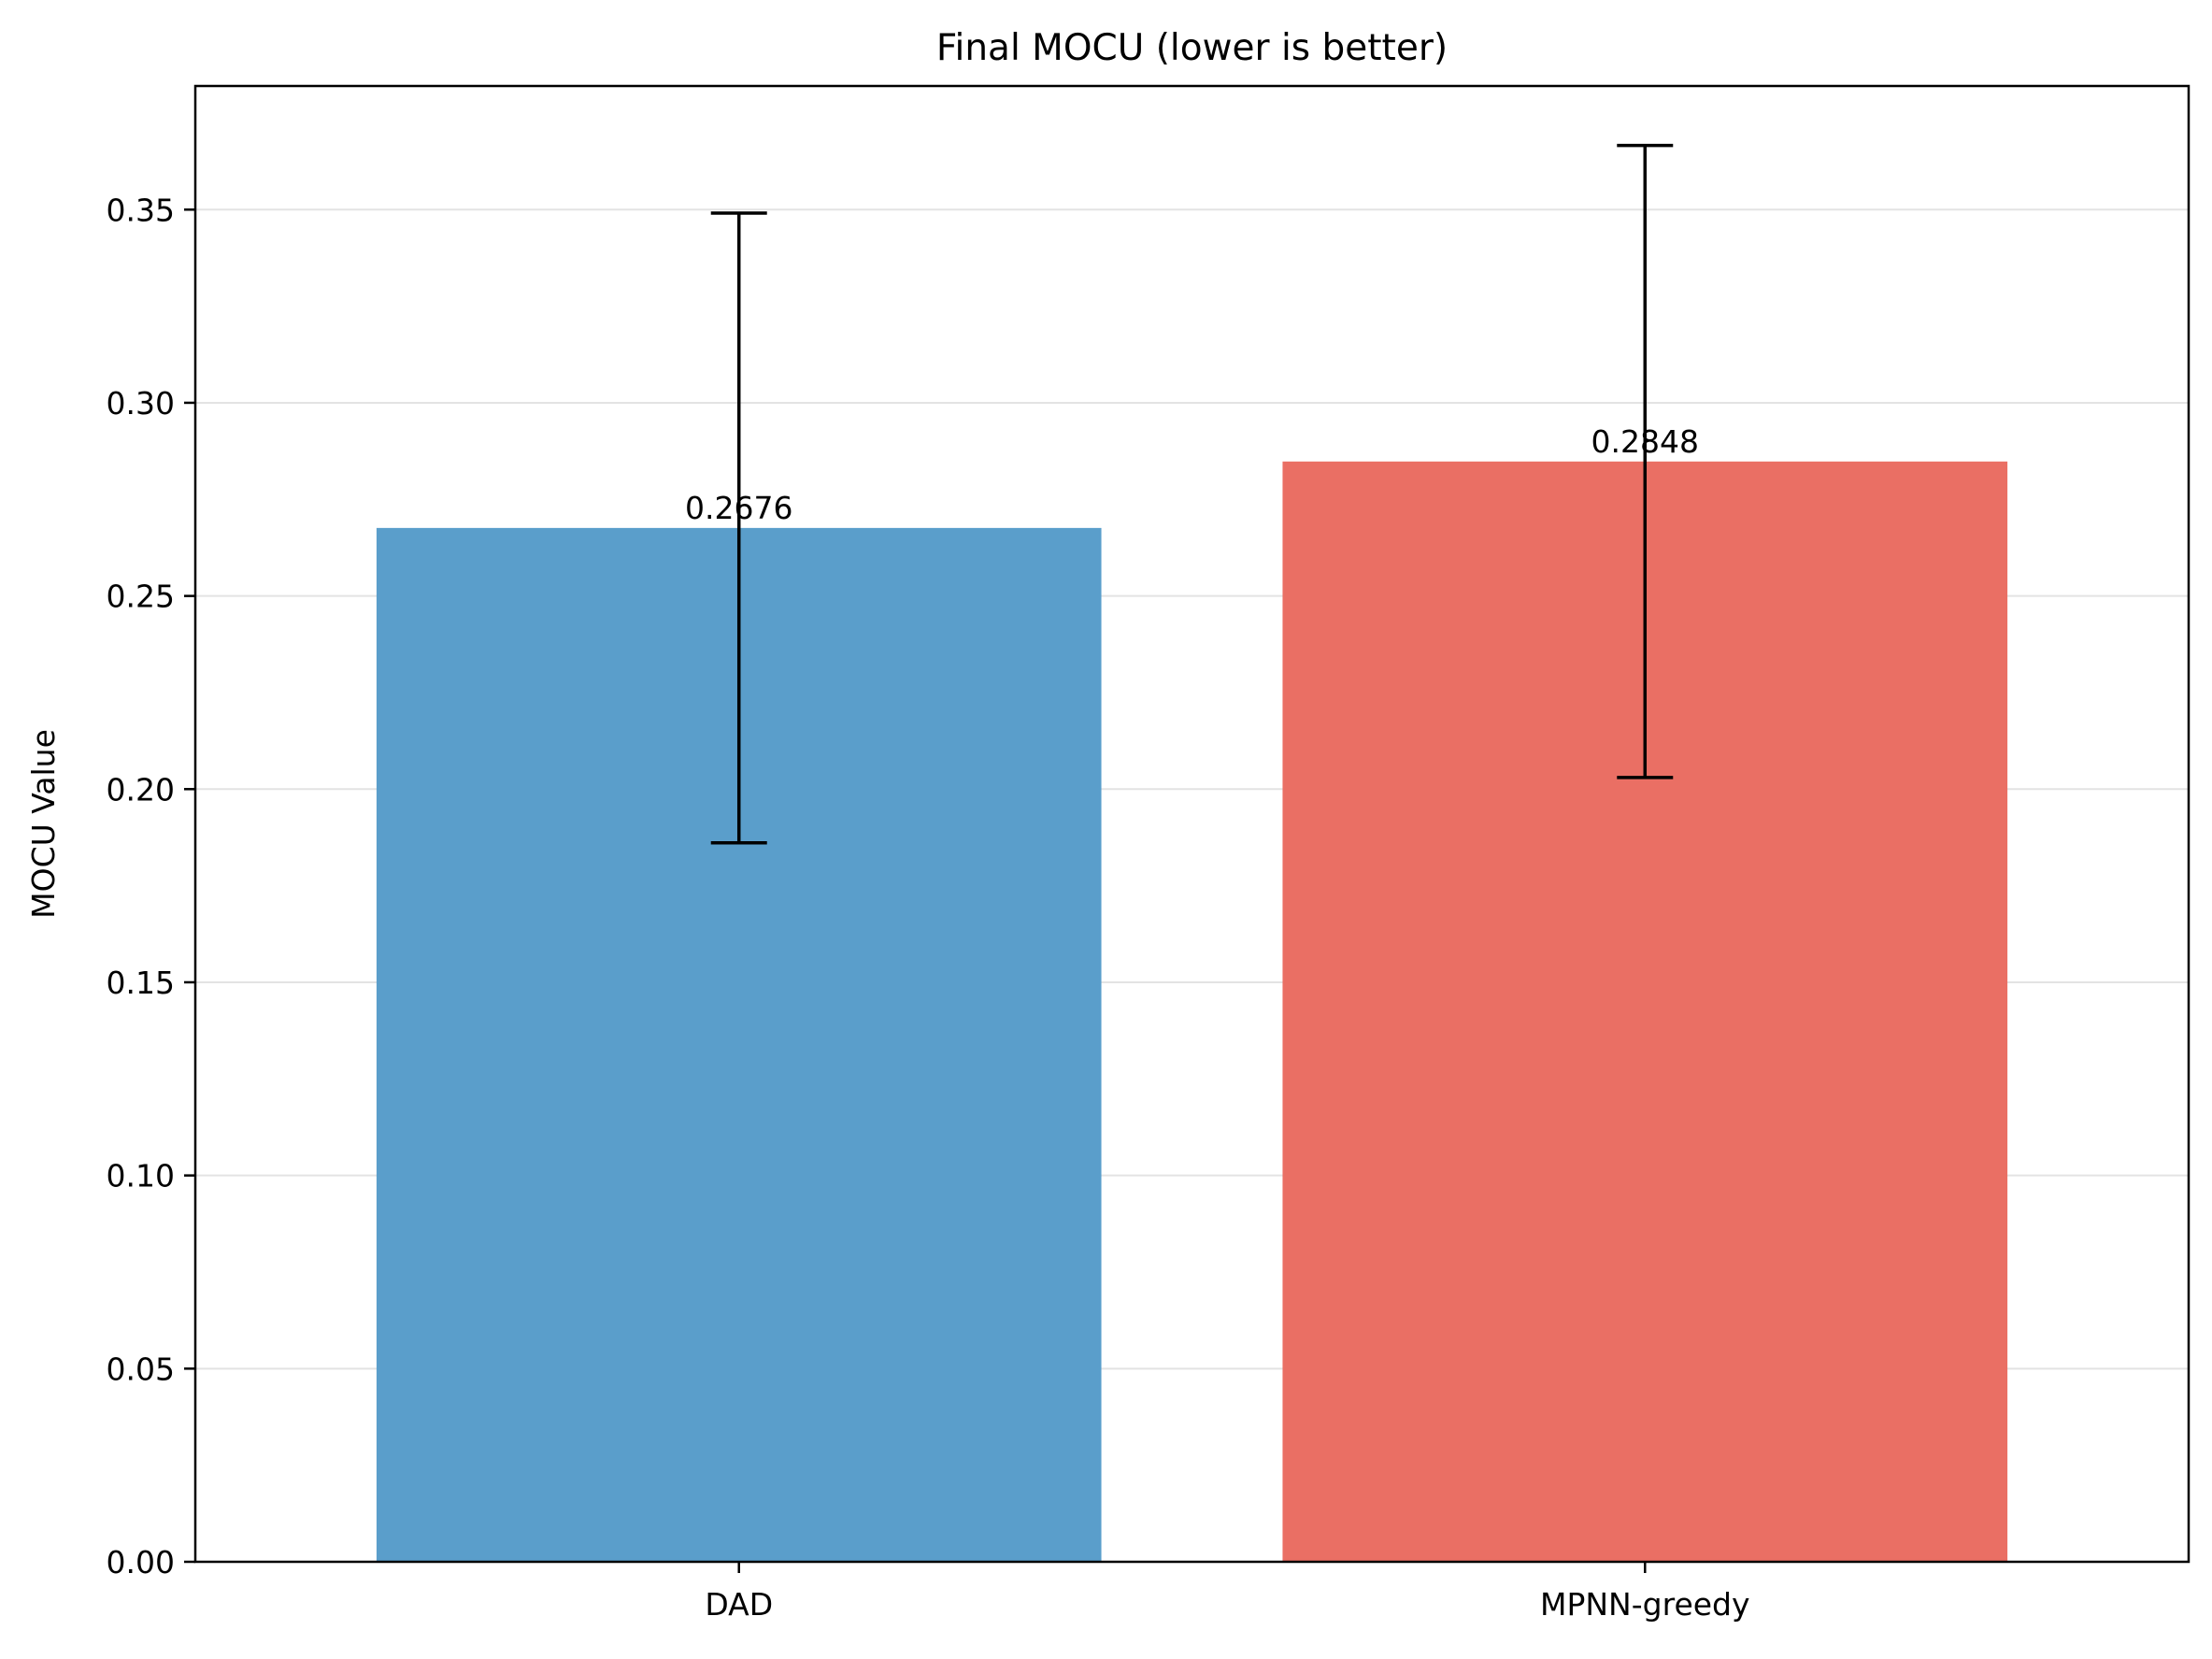 This screenshot has height=1659, width=2212. What do you see at coordinates (1645, 441) in the screenshot?
I see `value-label-mpnn-greedy: 0.2848` at bounding box center [1645, 441].